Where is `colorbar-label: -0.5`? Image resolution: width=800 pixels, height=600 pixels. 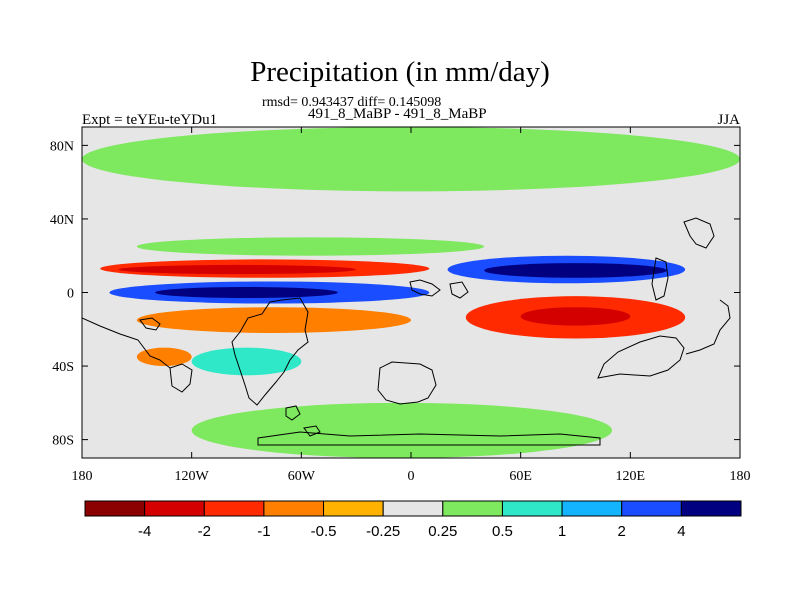
colorbar-label: -0.5 is located at coordinates (324, 531).